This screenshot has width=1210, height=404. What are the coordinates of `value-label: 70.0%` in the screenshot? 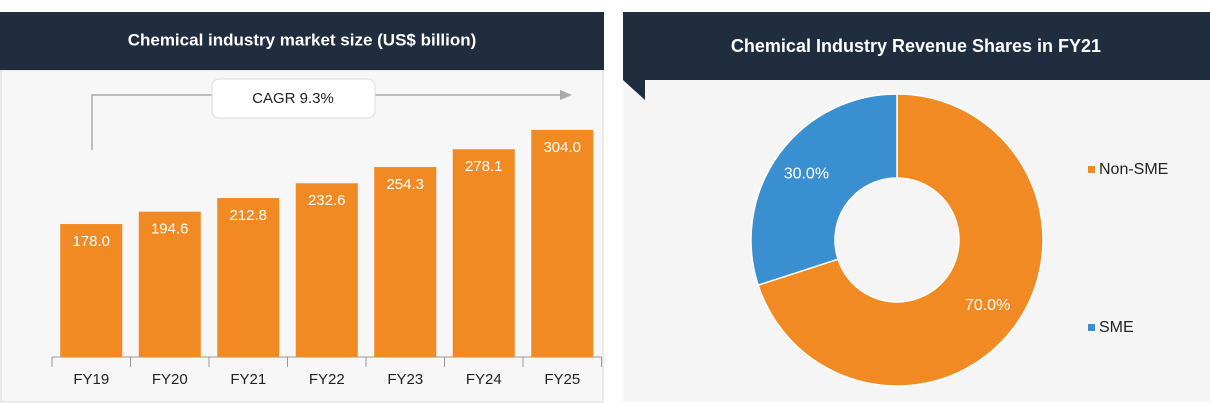 It's located at (987, 305).